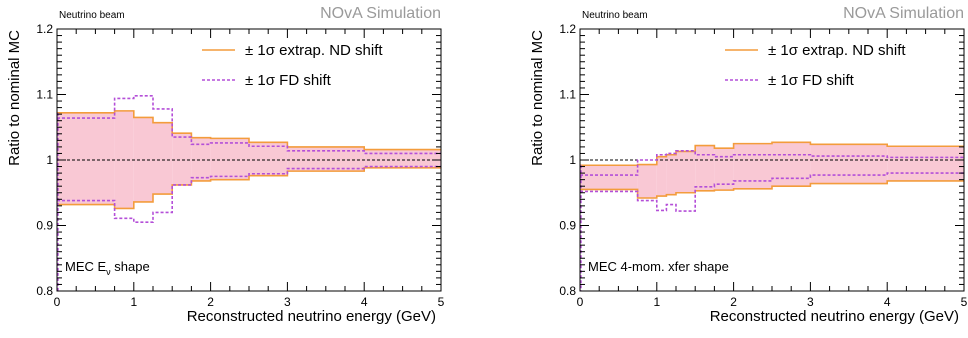  What do you see at coordinates (130, 266) in the screenshot?
I see `panel-label-suffix: shape` at bounding box center [130, 266].